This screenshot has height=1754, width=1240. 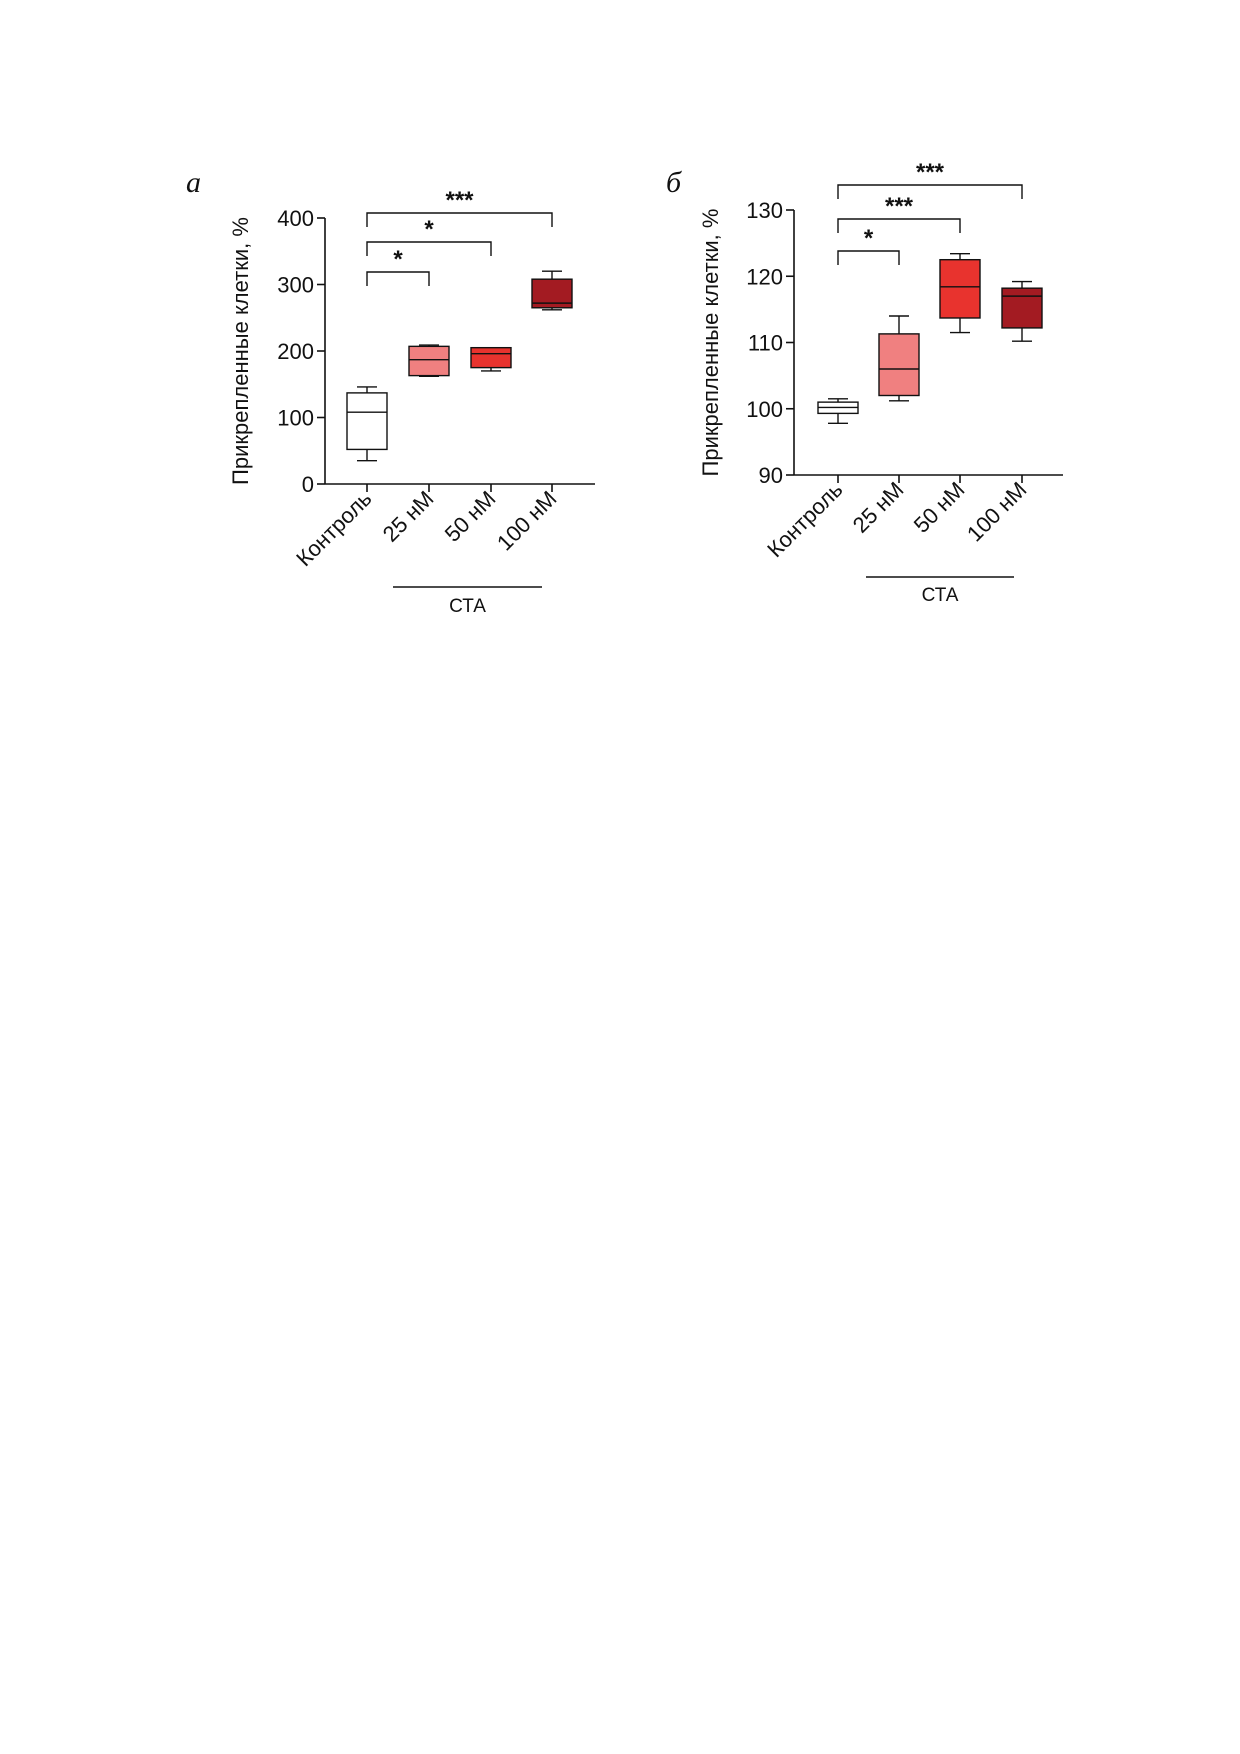 I want to click on y-tick-label: 110, so click(x=765, y=343).